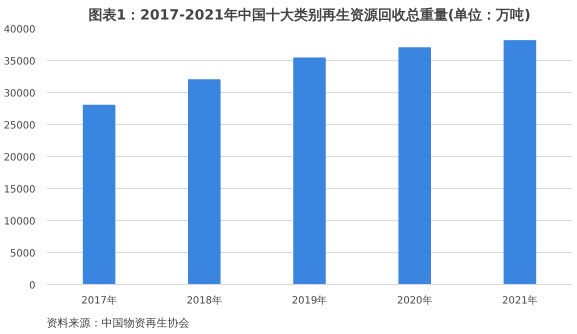  Describe the element at coordinates (309, 16) in the screenshot. I see `chart-title: 图表1：2017-2021年中国十大类别再生资源回收总重量(单位：万吨)` at that location.